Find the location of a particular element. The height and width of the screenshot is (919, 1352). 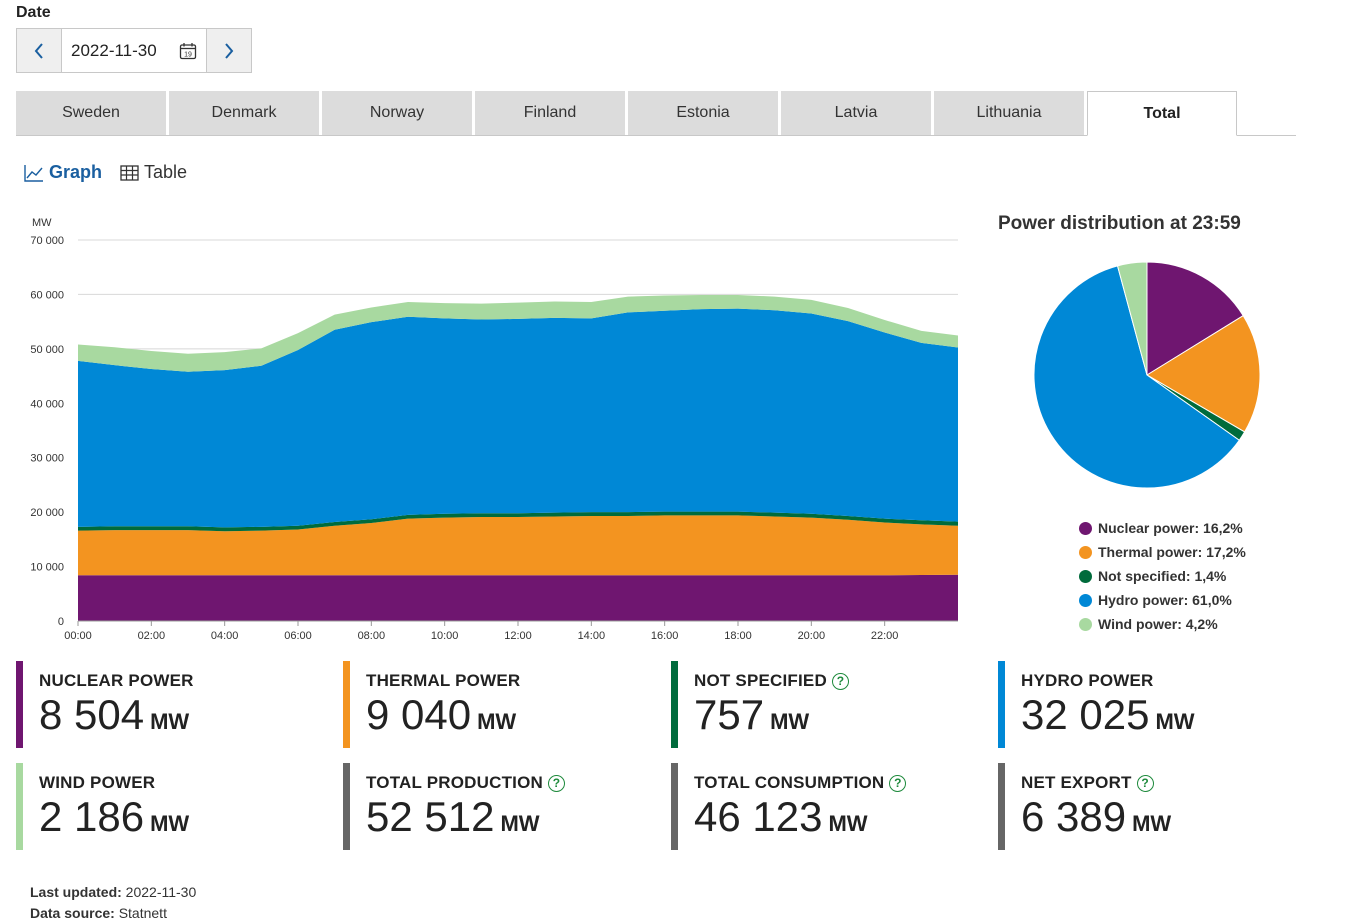

tab-estonia: Estonia is located at coordinates (703, 113).